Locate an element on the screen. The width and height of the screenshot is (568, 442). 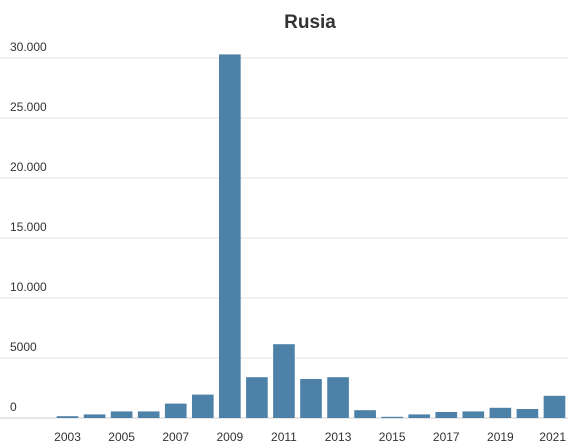
chart-title: Rusia is located at coordinates (310, 22).